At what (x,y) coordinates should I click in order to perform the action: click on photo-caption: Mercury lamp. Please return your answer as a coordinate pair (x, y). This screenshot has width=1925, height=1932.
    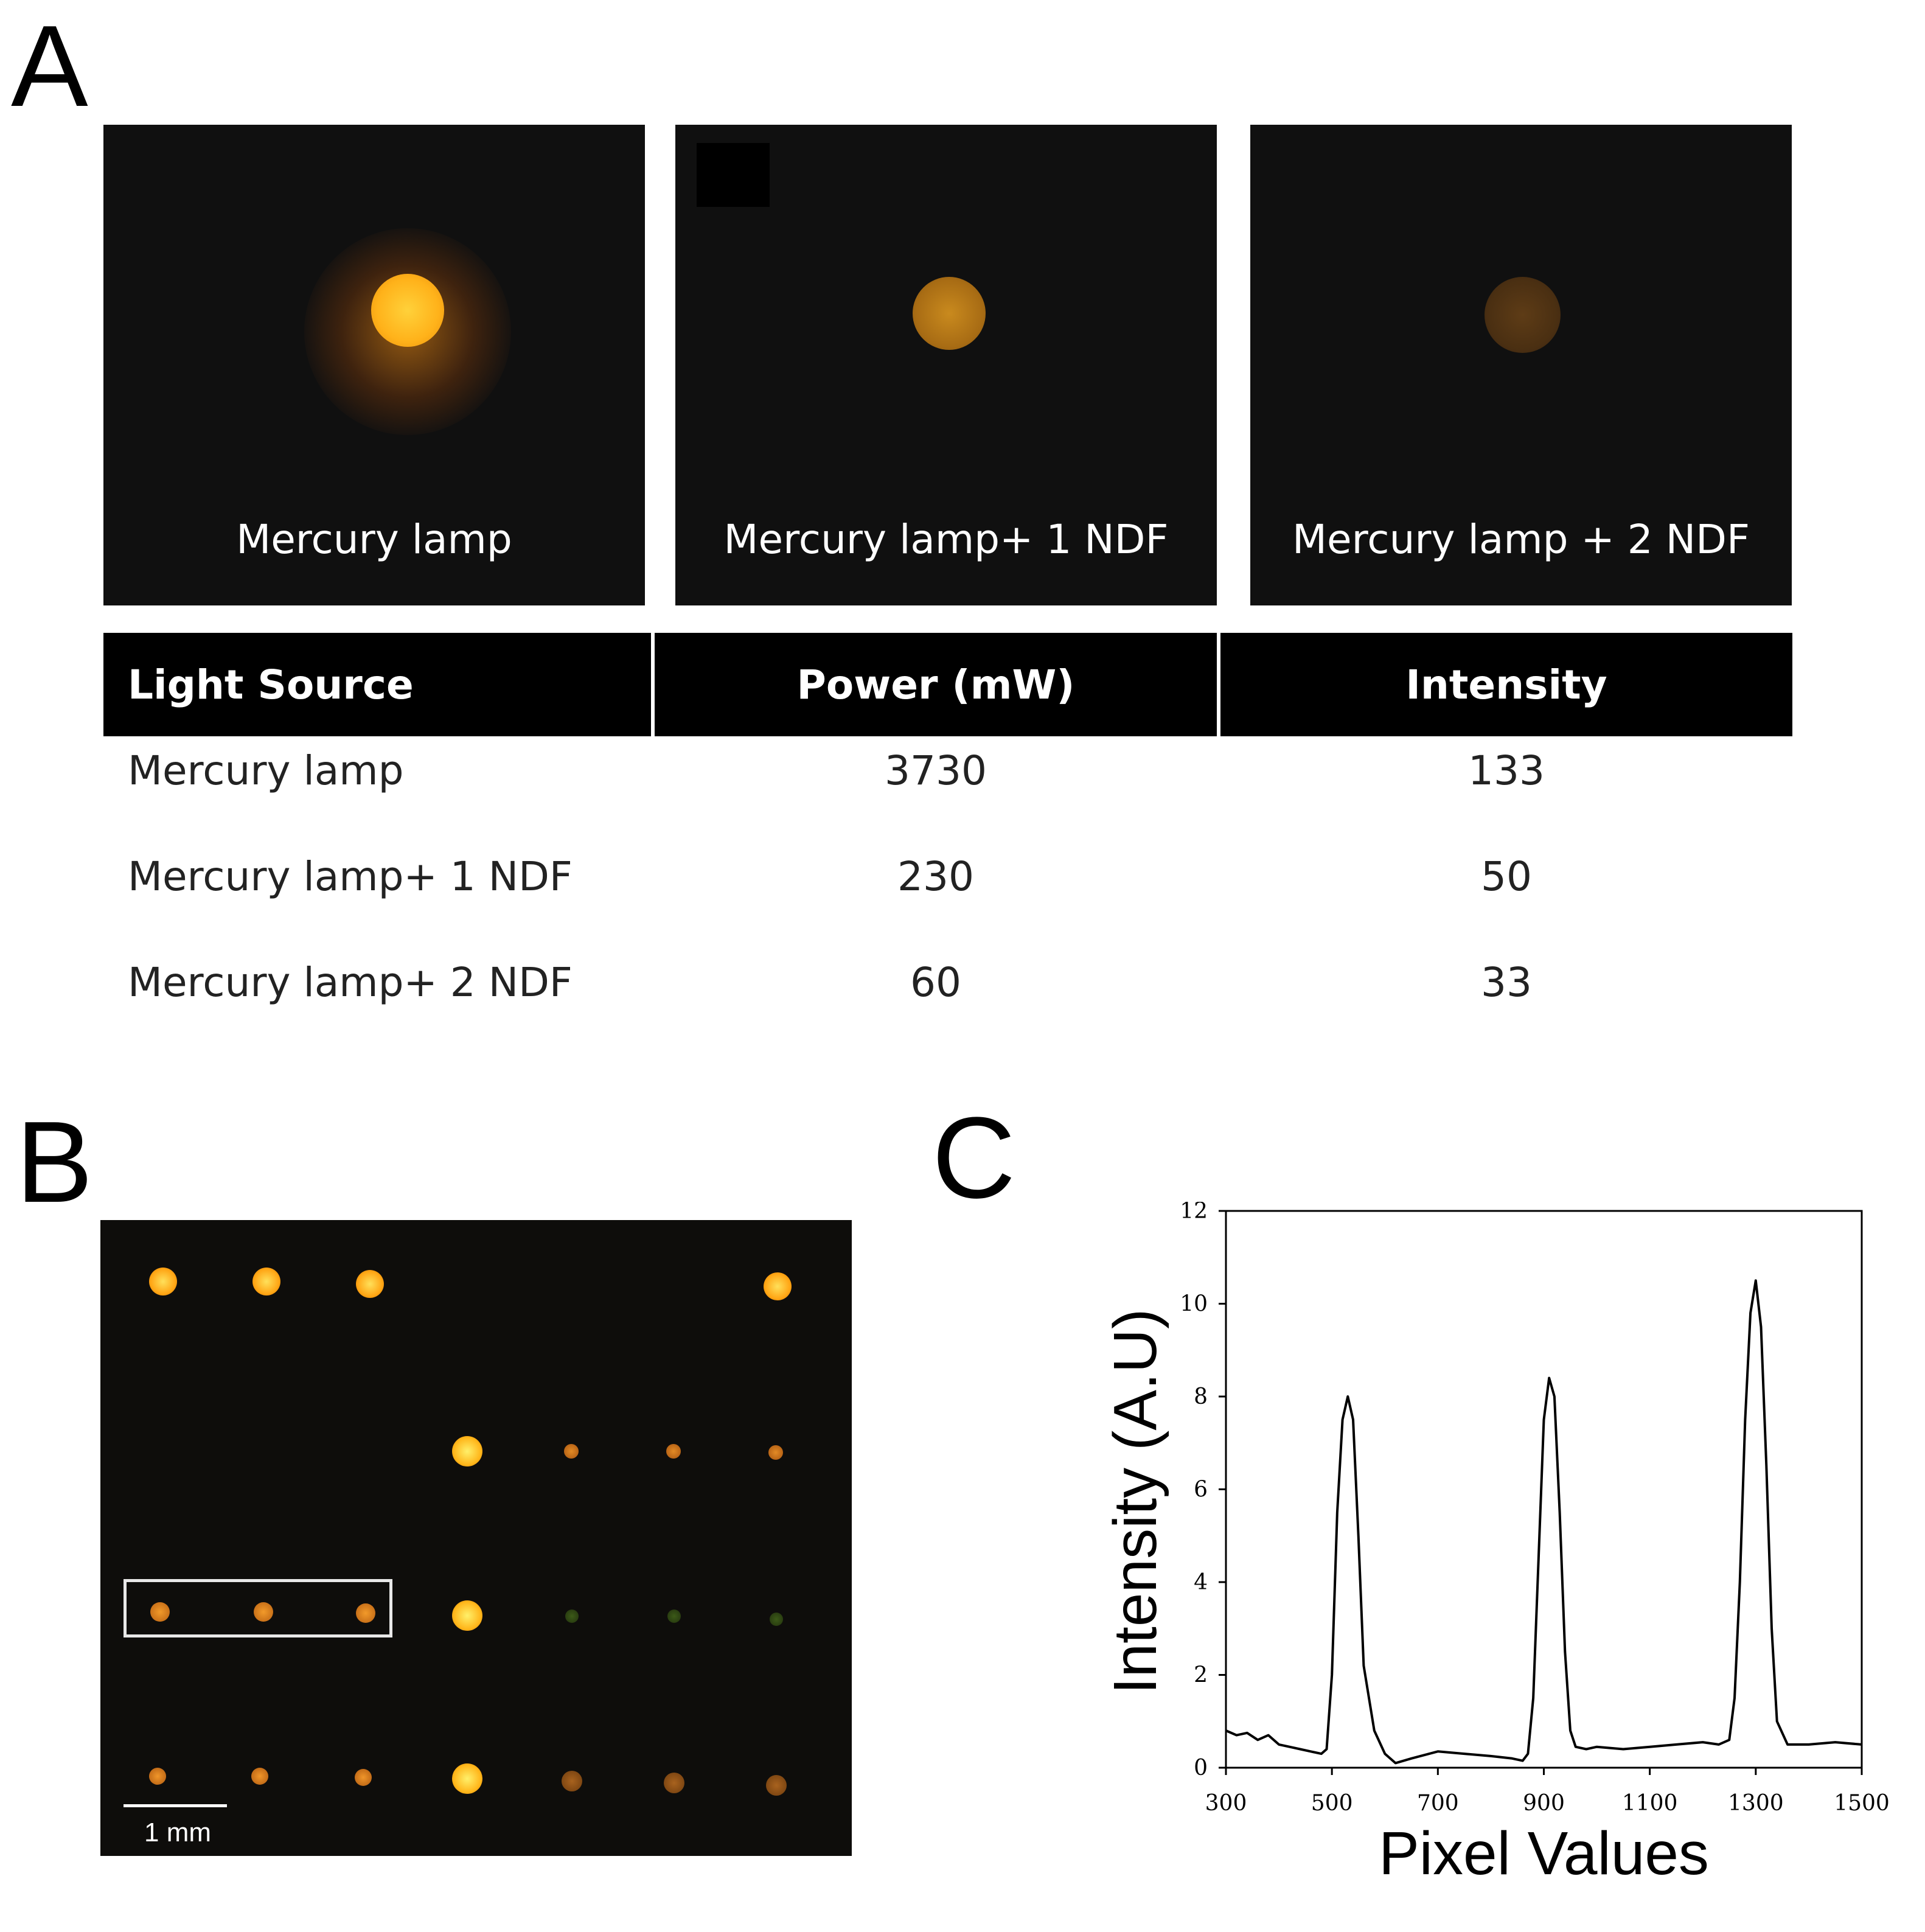
    Looking at the image, I should click on (374, 539).